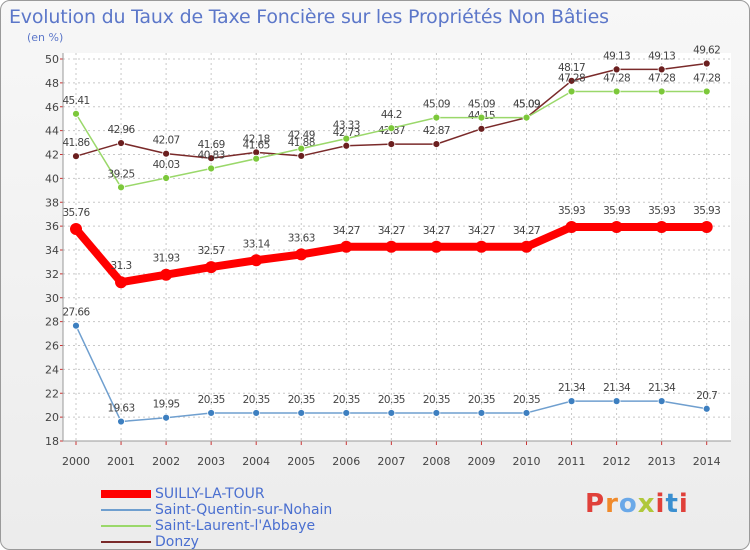  What do you see at coordinates (166, 165) in the screenshot?
I see `data-label-saint-laurent-l-abbaye: 40.03` at bounding box center [166, 165].